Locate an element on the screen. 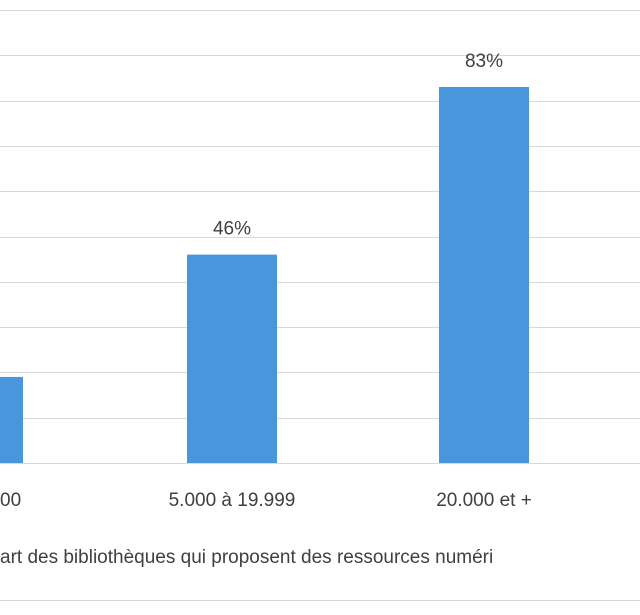 The image size is (640, 615). x-tick-labels: 00 5.000 à 19.999 20.000 et + is located at coordinates (266, 500).